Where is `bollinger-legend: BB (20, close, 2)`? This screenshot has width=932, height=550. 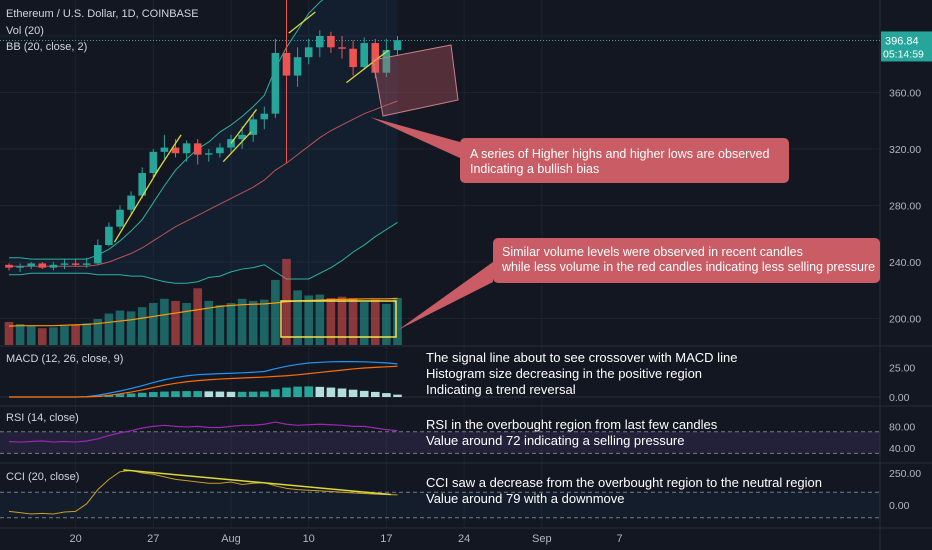
bollinger-legend: BB (20, close, 2) is located at coordinates (47, 47).